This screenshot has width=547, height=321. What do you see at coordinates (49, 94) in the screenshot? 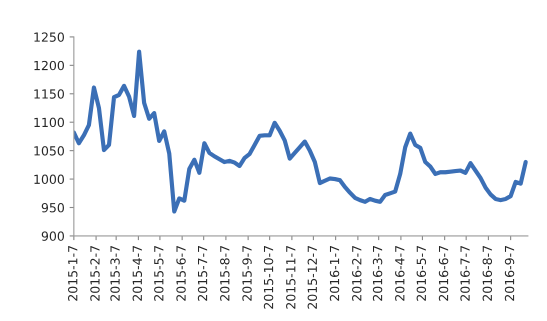
I see `y-tick-label: 1150` at bounding box center [49, 94].